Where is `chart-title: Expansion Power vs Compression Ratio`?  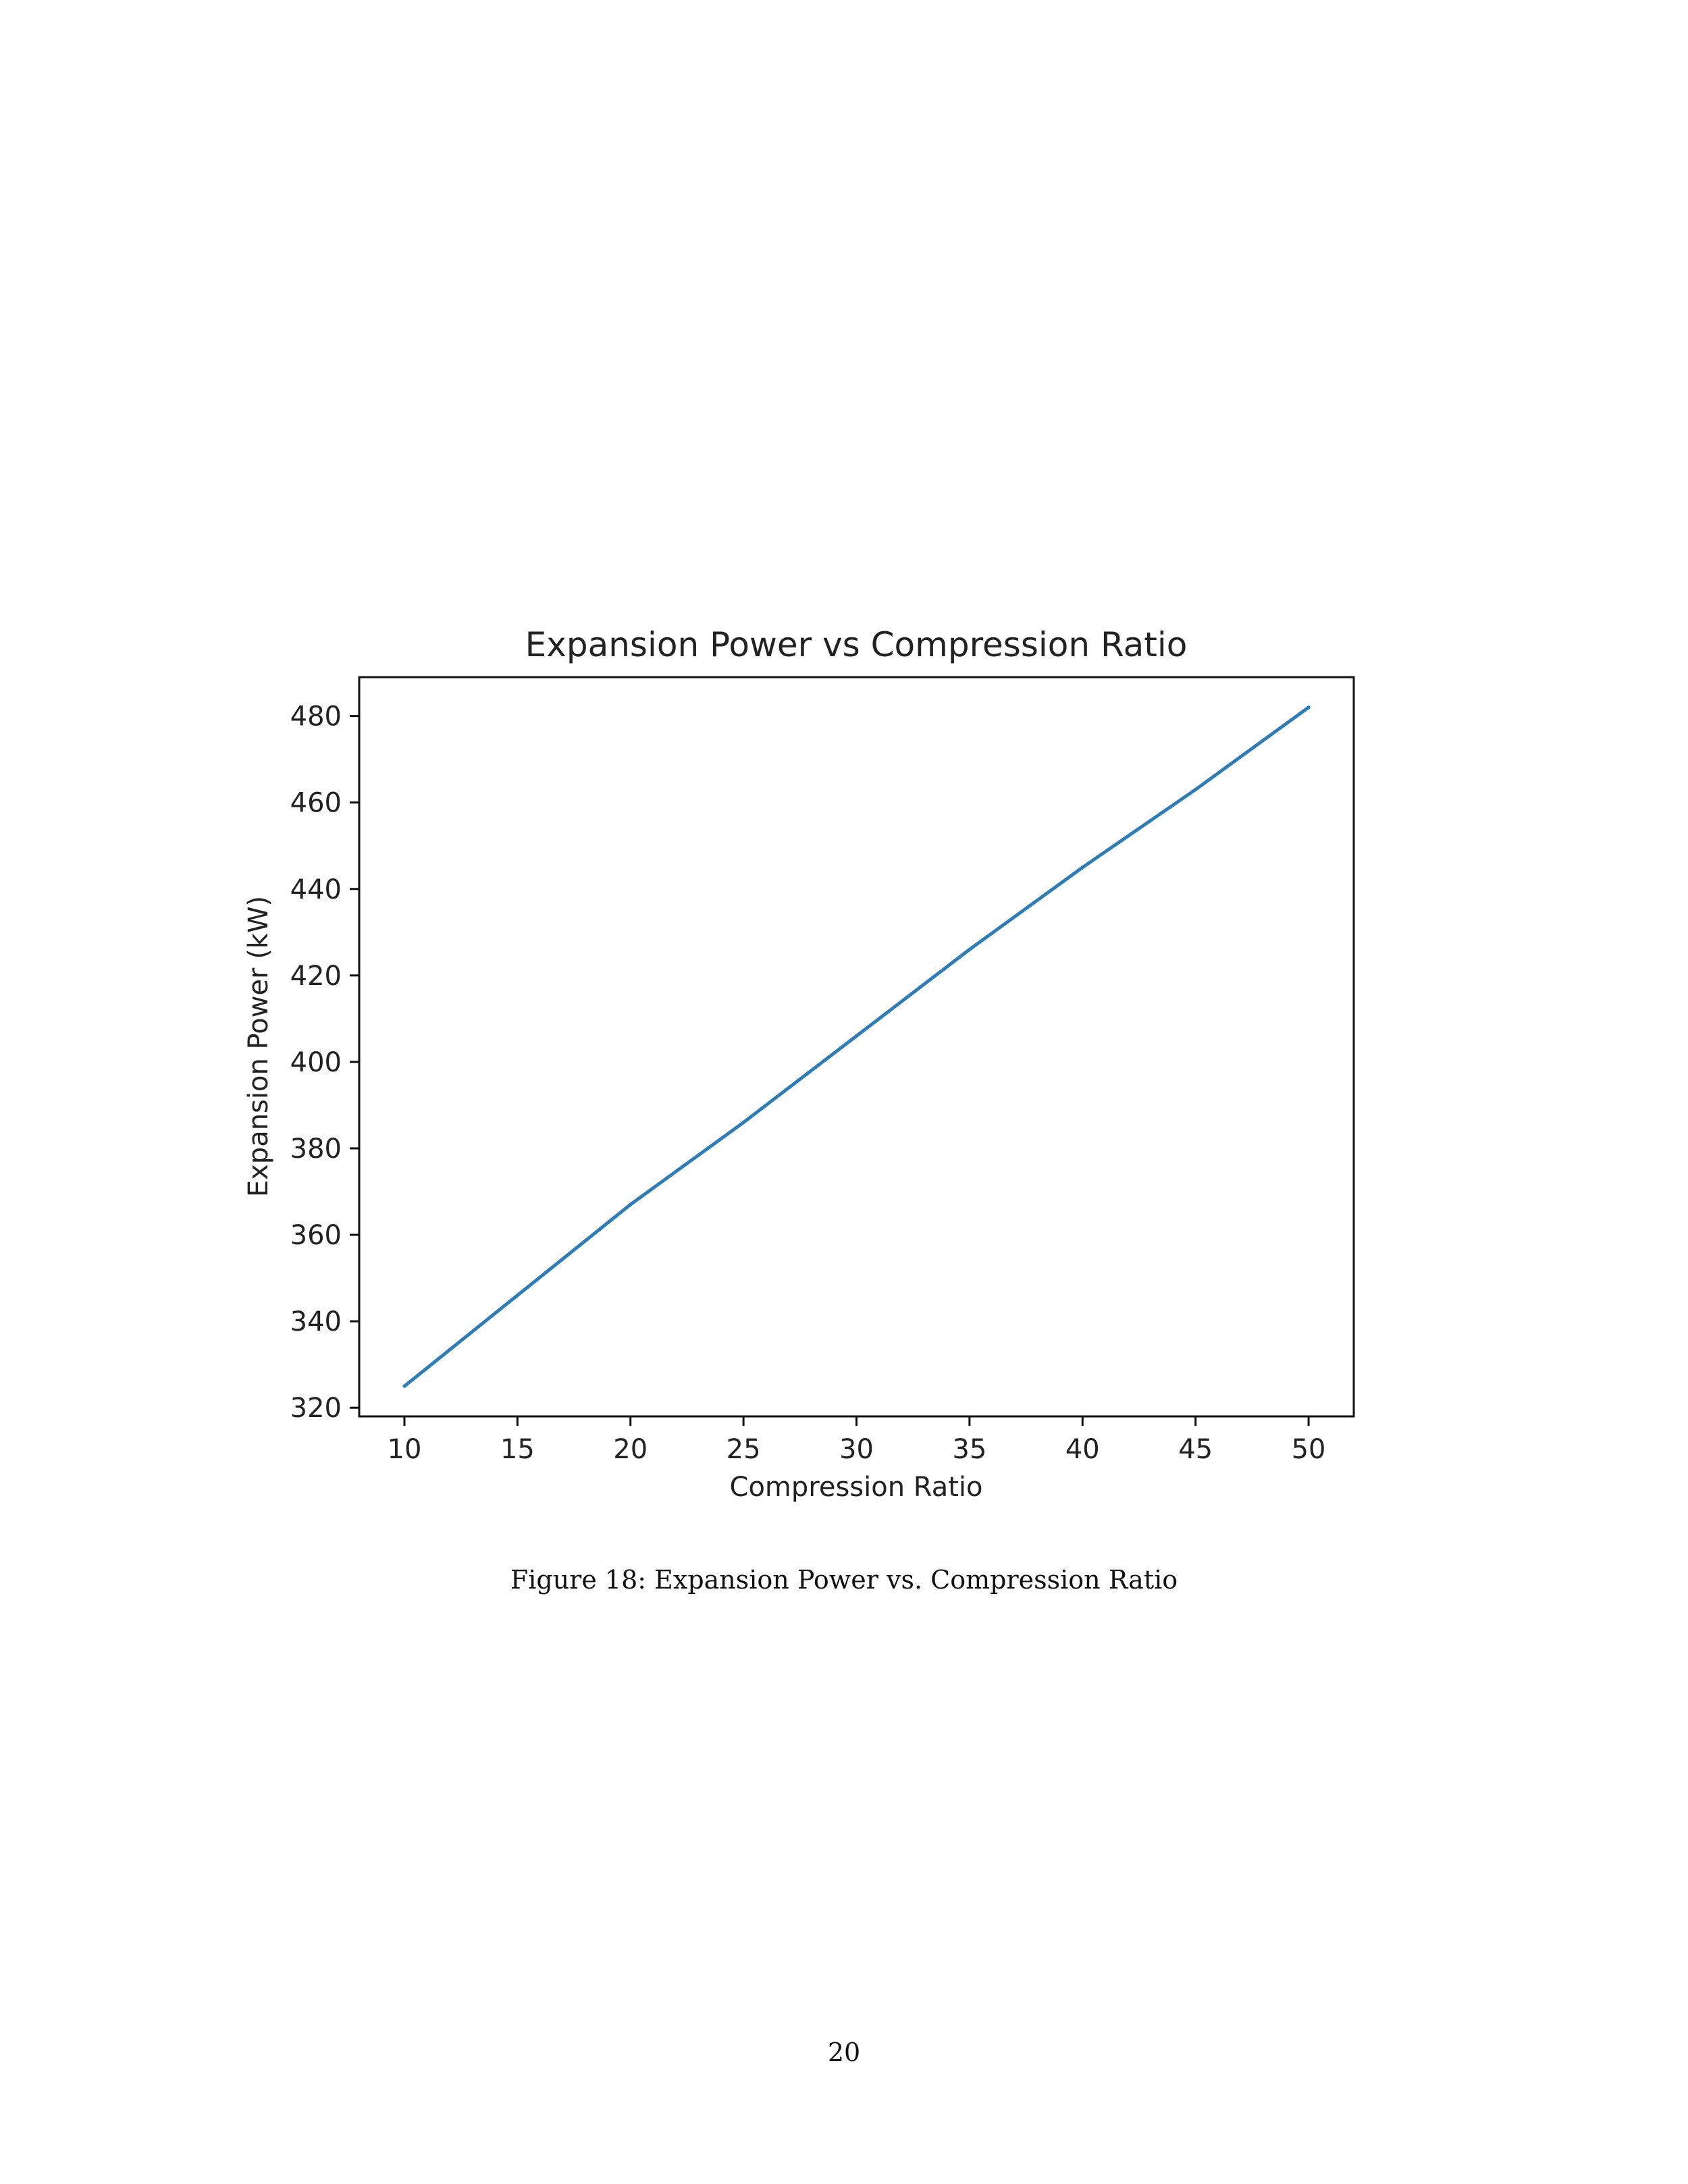
chart-title: Expansion Power vs Compression Ratio is located at coordinates (857, 644).